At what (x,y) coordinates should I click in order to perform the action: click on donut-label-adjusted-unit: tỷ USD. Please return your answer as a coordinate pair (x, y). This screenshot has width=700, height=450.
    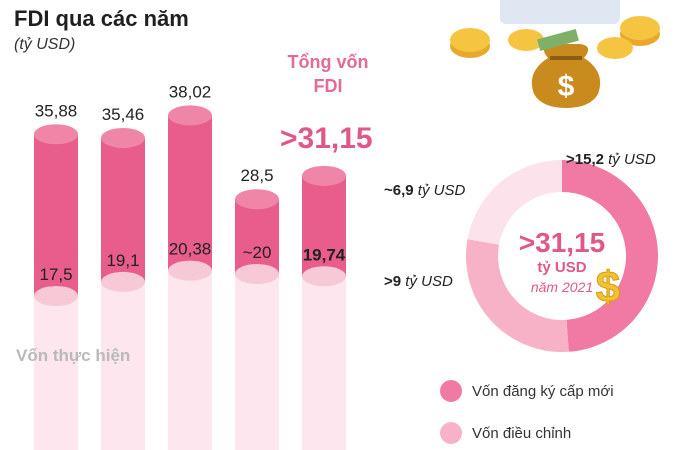
    Looking at the image, I should click on (429, 281).